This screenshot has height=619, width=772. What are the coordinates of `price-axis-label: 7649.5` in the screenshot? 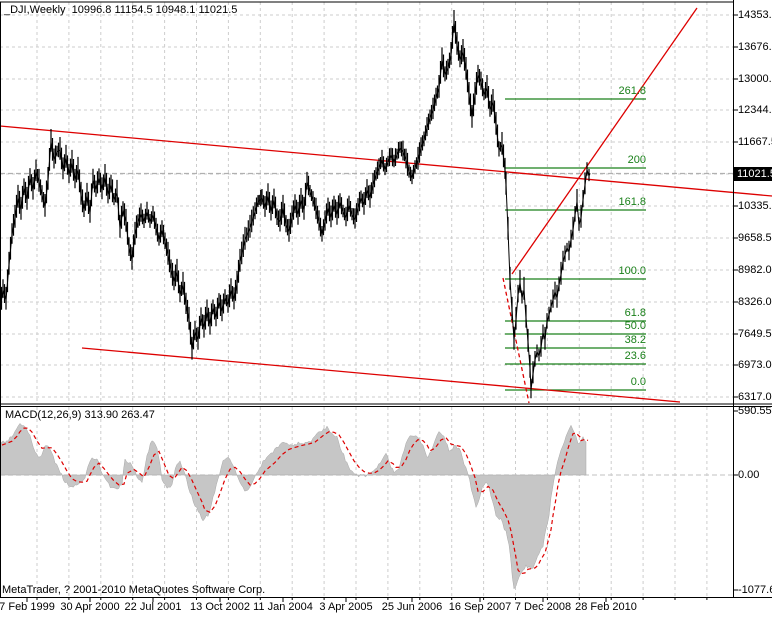 It's located at (755, 334).